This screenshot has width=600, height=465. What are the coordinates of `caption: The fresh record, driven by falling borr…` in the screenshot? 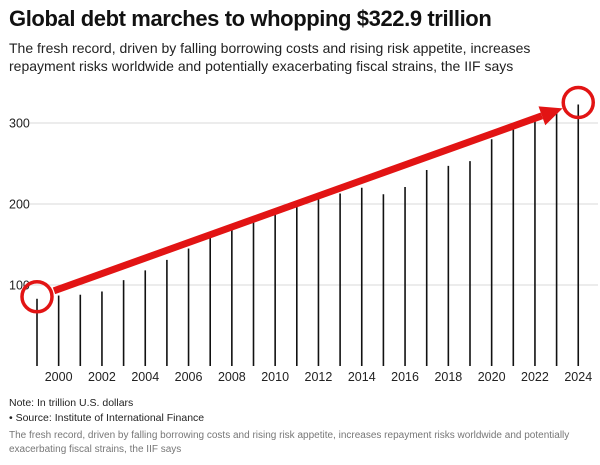 It's located at (289, 442).